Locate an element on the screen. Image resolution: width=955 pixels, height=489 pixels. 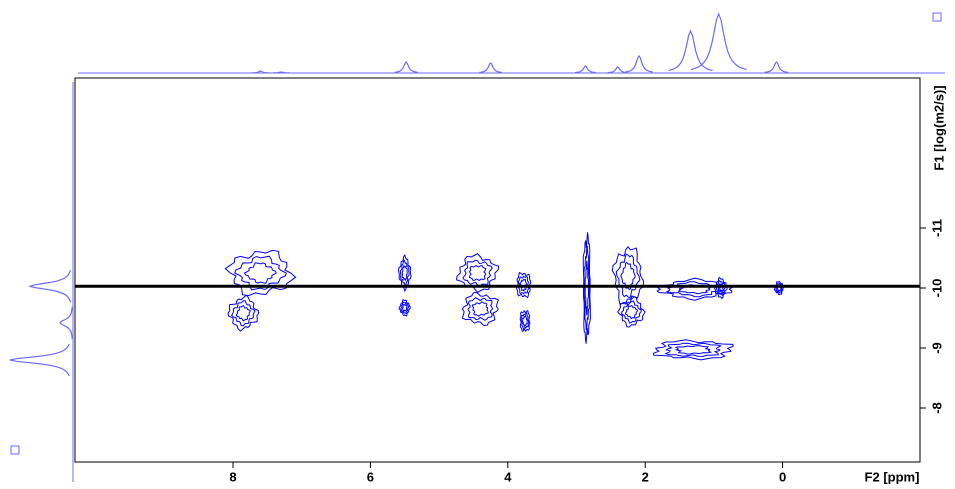
x-tick-label: 8 is located at coordinates (232, 476).